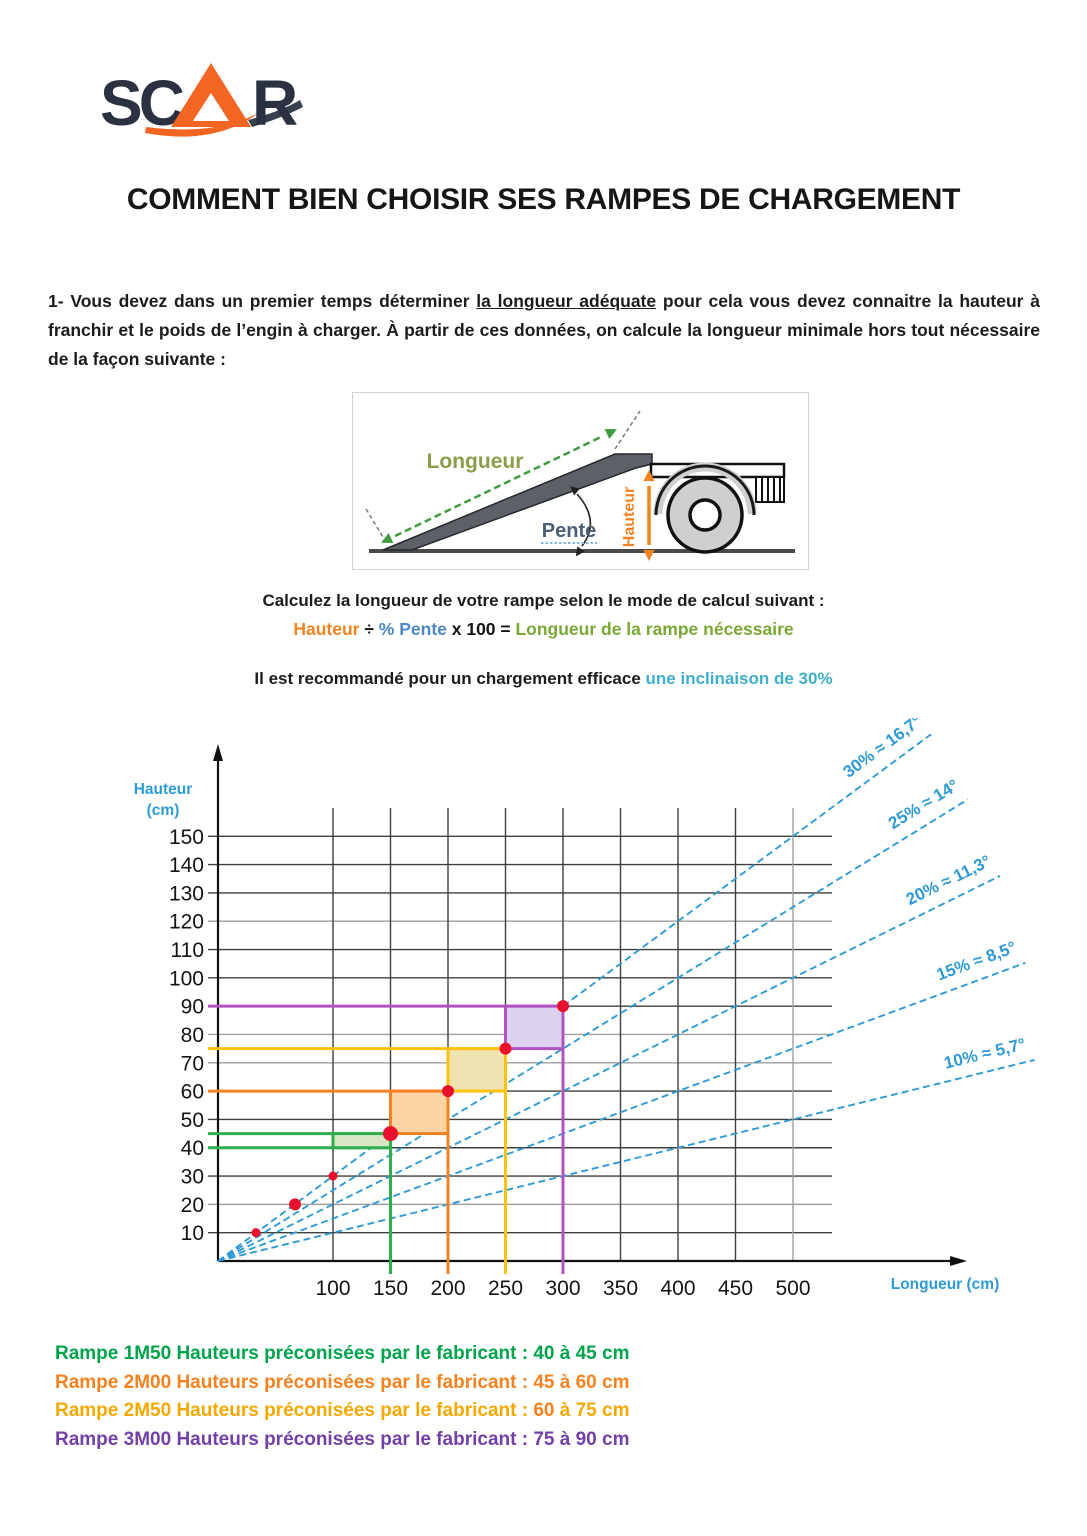 The width and height of the screenshot is (1087, 1536). Describe the element at coordinates (923, 804) in the screenshot. I see `slope-label-25: 25% ≈ 14°` at that location.